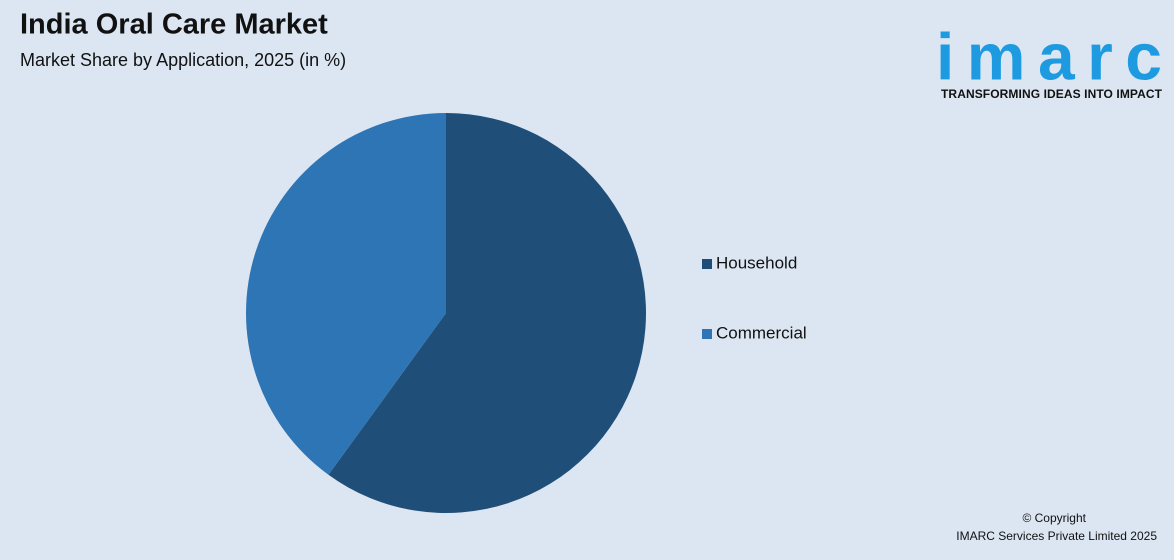 Image resolution: width=1174 pixels, height=560 pixels. Describe the element at coordinates (1054, 518) in the screenshot. I see `copyright: © Copyright` at that location.